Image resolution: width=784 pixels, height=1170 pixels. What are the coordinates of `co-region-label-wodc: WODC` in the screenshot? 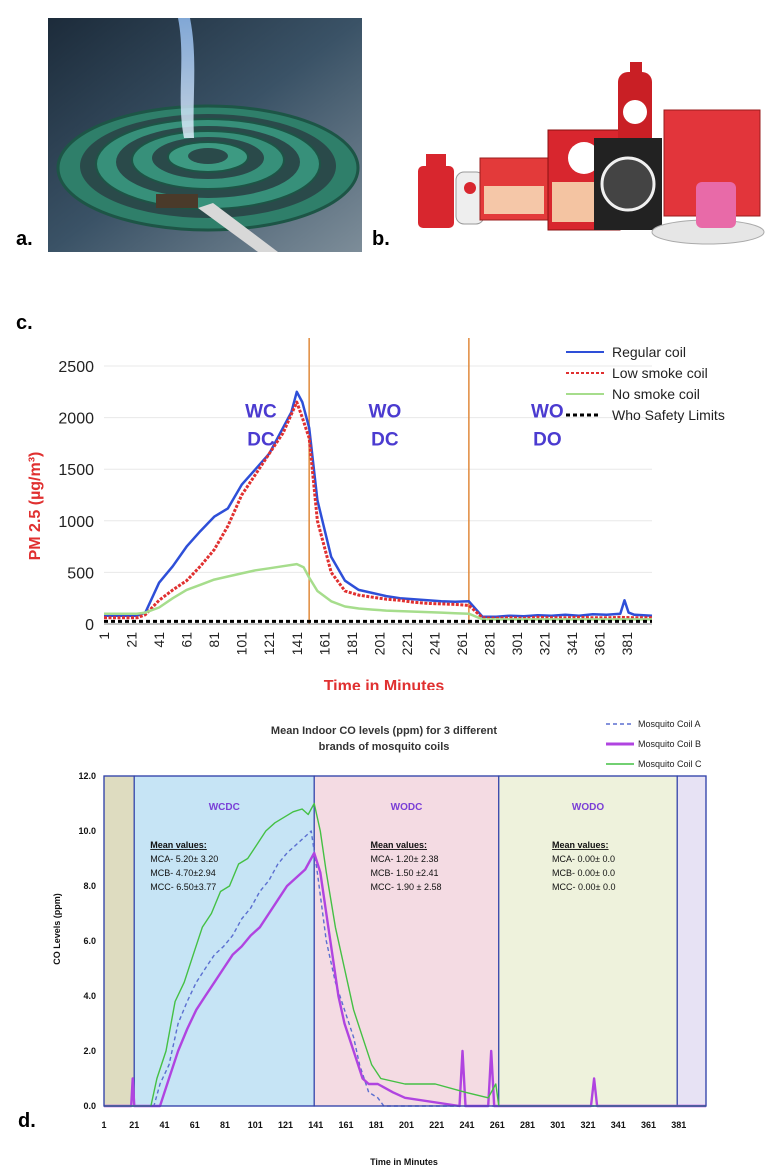 It's located at (407, 807).